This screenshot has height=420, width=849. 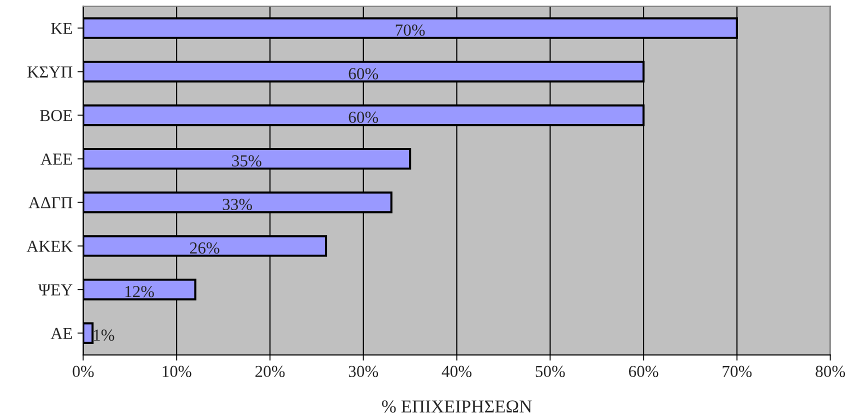 What do you see at coordinates (410, 30) in the screenshot?
I see `data-label: 70%` at bounding box center [410, 30].